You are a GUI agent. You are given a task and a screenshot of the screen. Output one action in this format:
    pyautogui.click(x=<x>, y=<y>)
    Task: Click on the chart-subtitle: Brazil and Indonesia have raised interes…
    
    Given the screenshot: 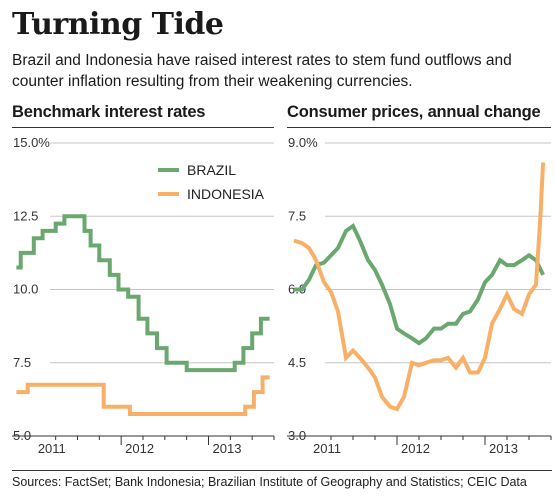 What is the action you would take?
    pyautogui.click(x=262, y=71)
    